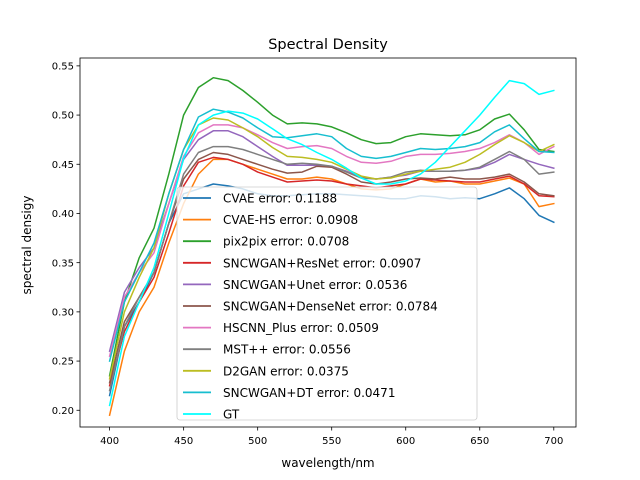 This screenshot has height=480, width=640. Describe the element at coordinates (183, 441) in the screenshot. I see `x-tick-label: 450` at that location.